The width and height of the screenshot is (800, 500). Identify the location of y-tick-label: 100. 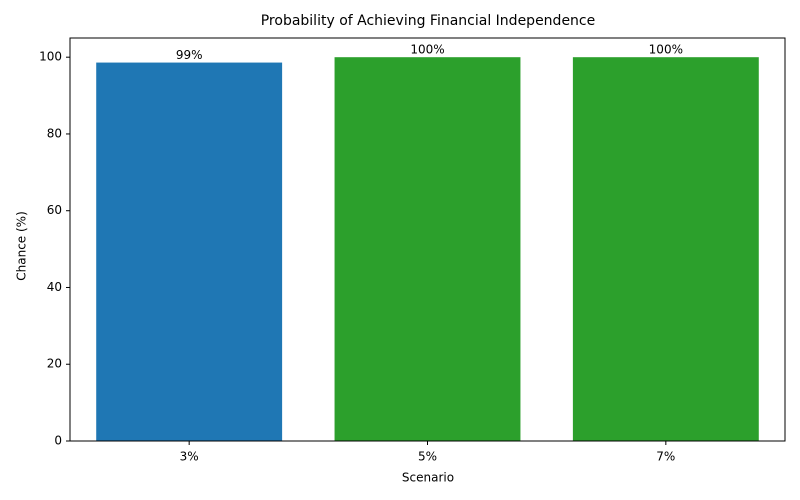
(50, 57).